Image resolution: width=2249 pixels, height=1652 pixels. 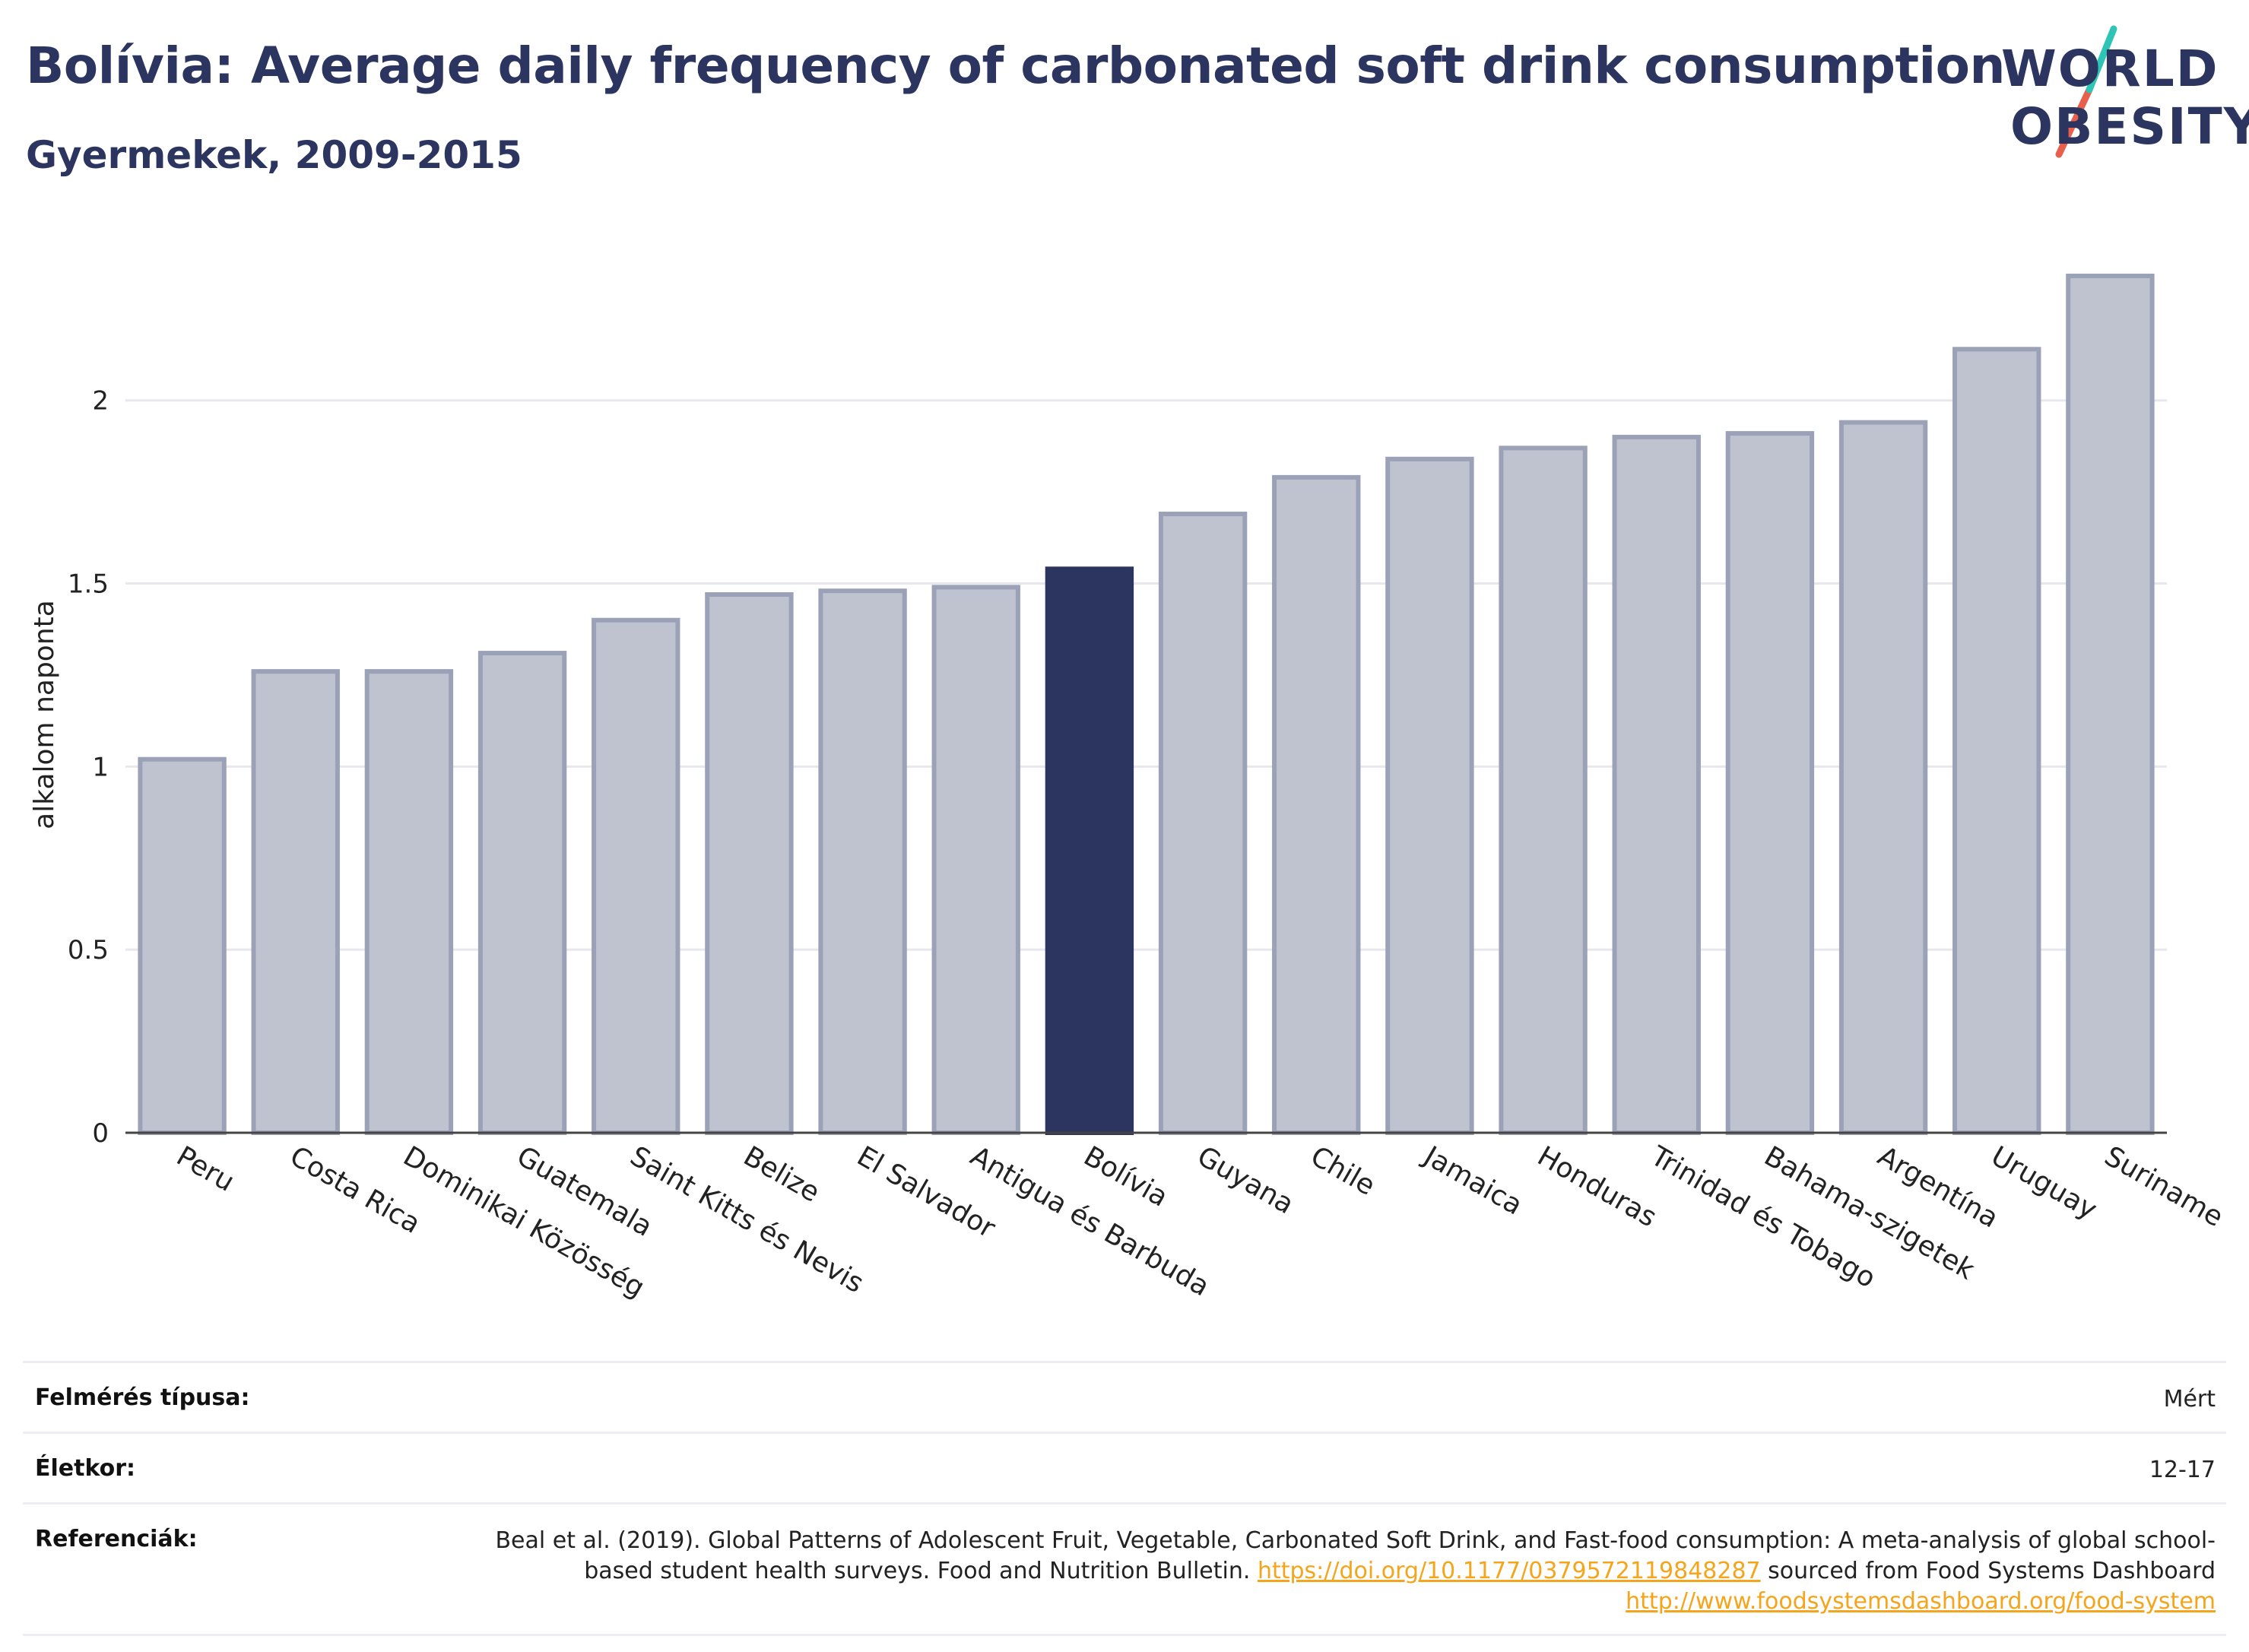 I want to click on info-row-age: Életkor: 12-17, so click(x=1124, y=1467).